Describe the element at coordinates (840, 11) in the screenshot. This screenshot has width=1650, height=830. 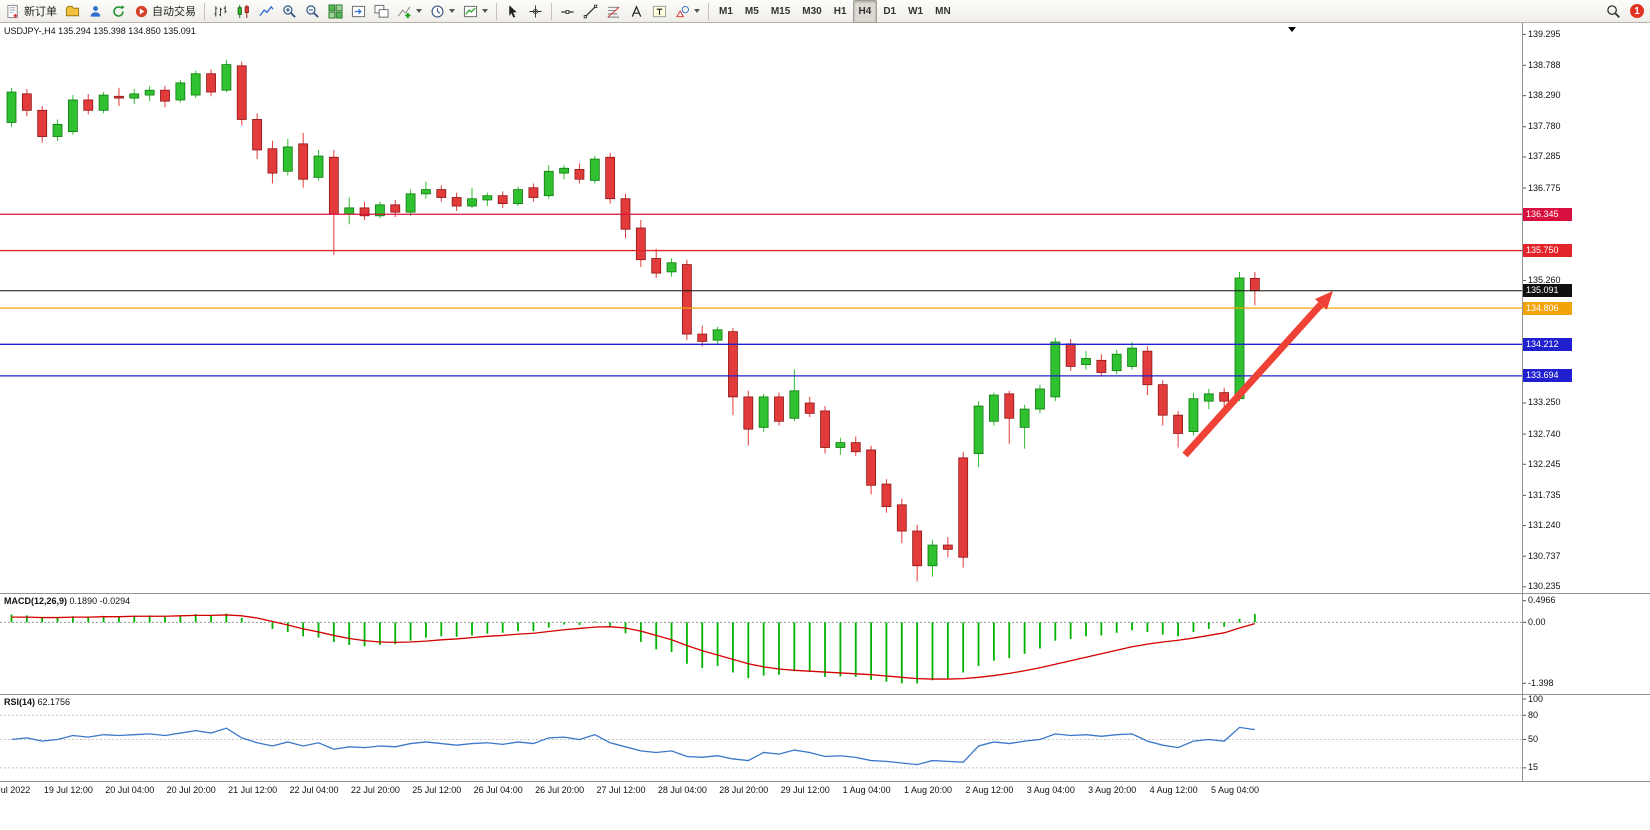
I see `timeframe-button-h1: H1` at that location.